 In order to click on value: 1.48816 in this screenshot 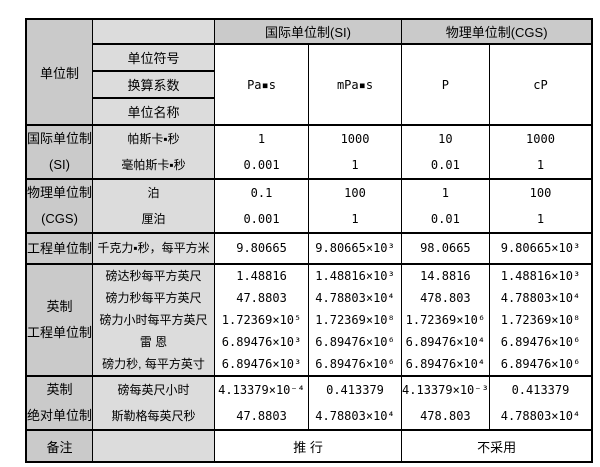, I will do `click(261, 276)`.